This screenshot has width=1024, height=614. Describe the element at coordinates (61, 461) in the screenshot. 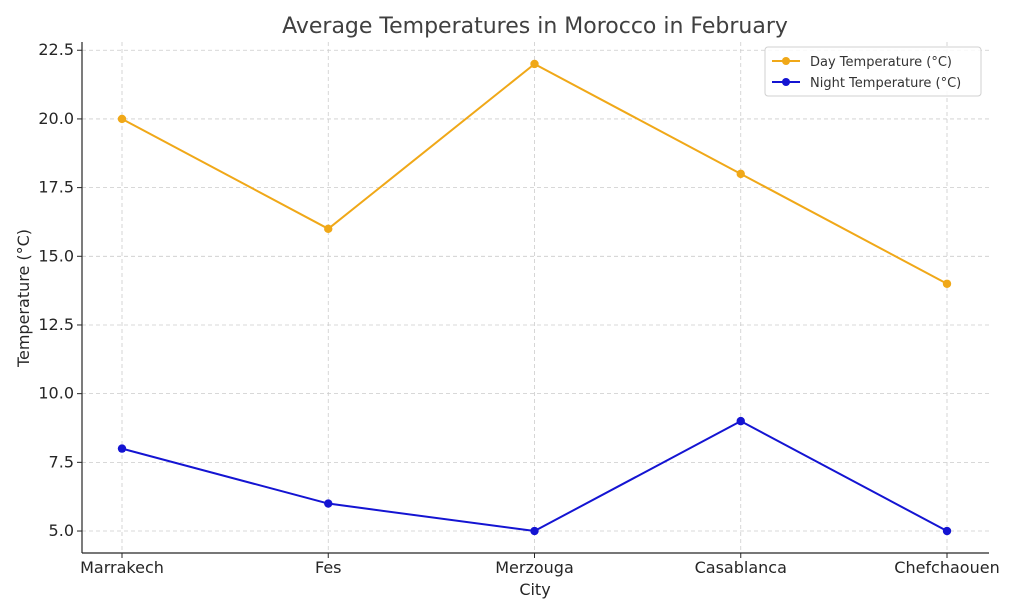

I see `y-tick-label: 7.5` at that location.